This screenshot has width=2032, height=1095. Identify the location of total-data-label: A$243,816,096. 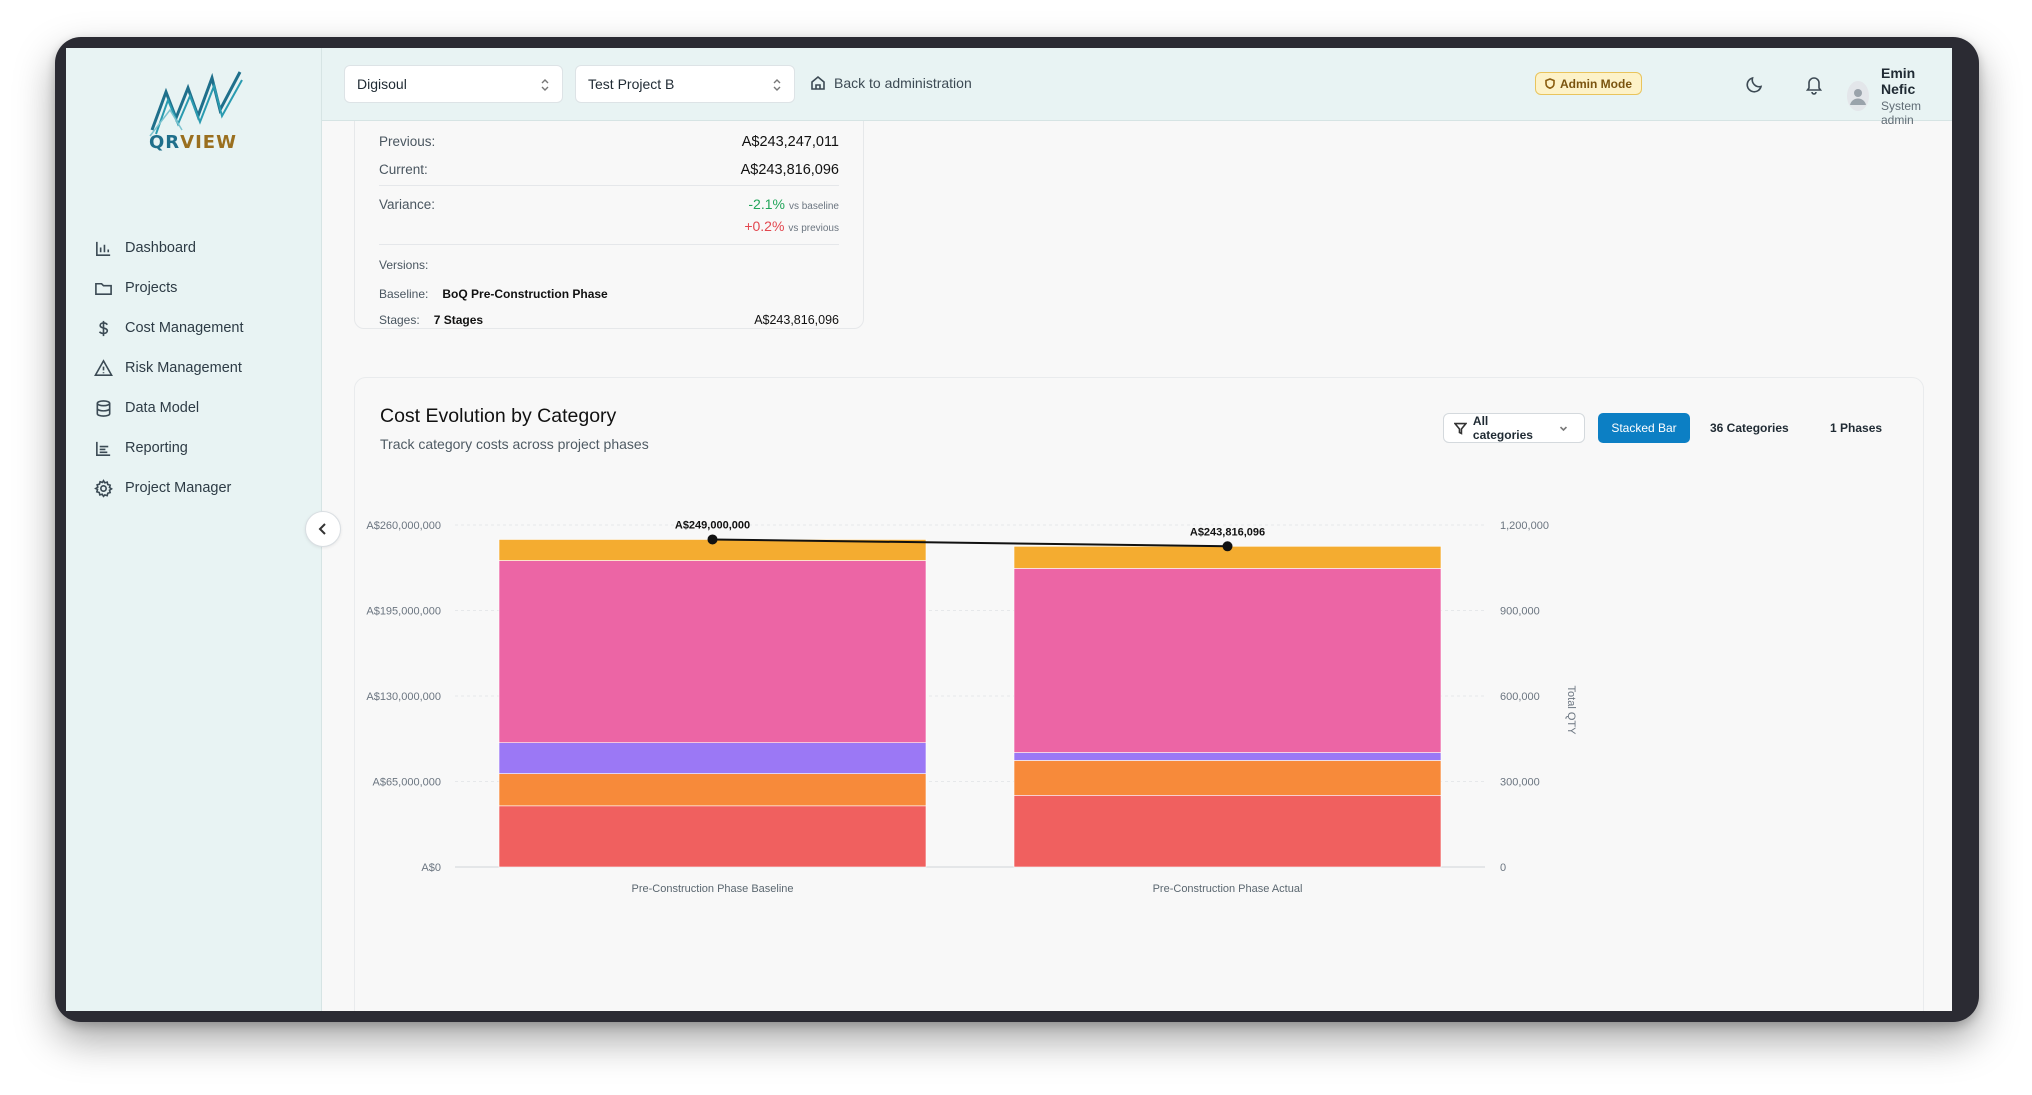
(1227, 532).